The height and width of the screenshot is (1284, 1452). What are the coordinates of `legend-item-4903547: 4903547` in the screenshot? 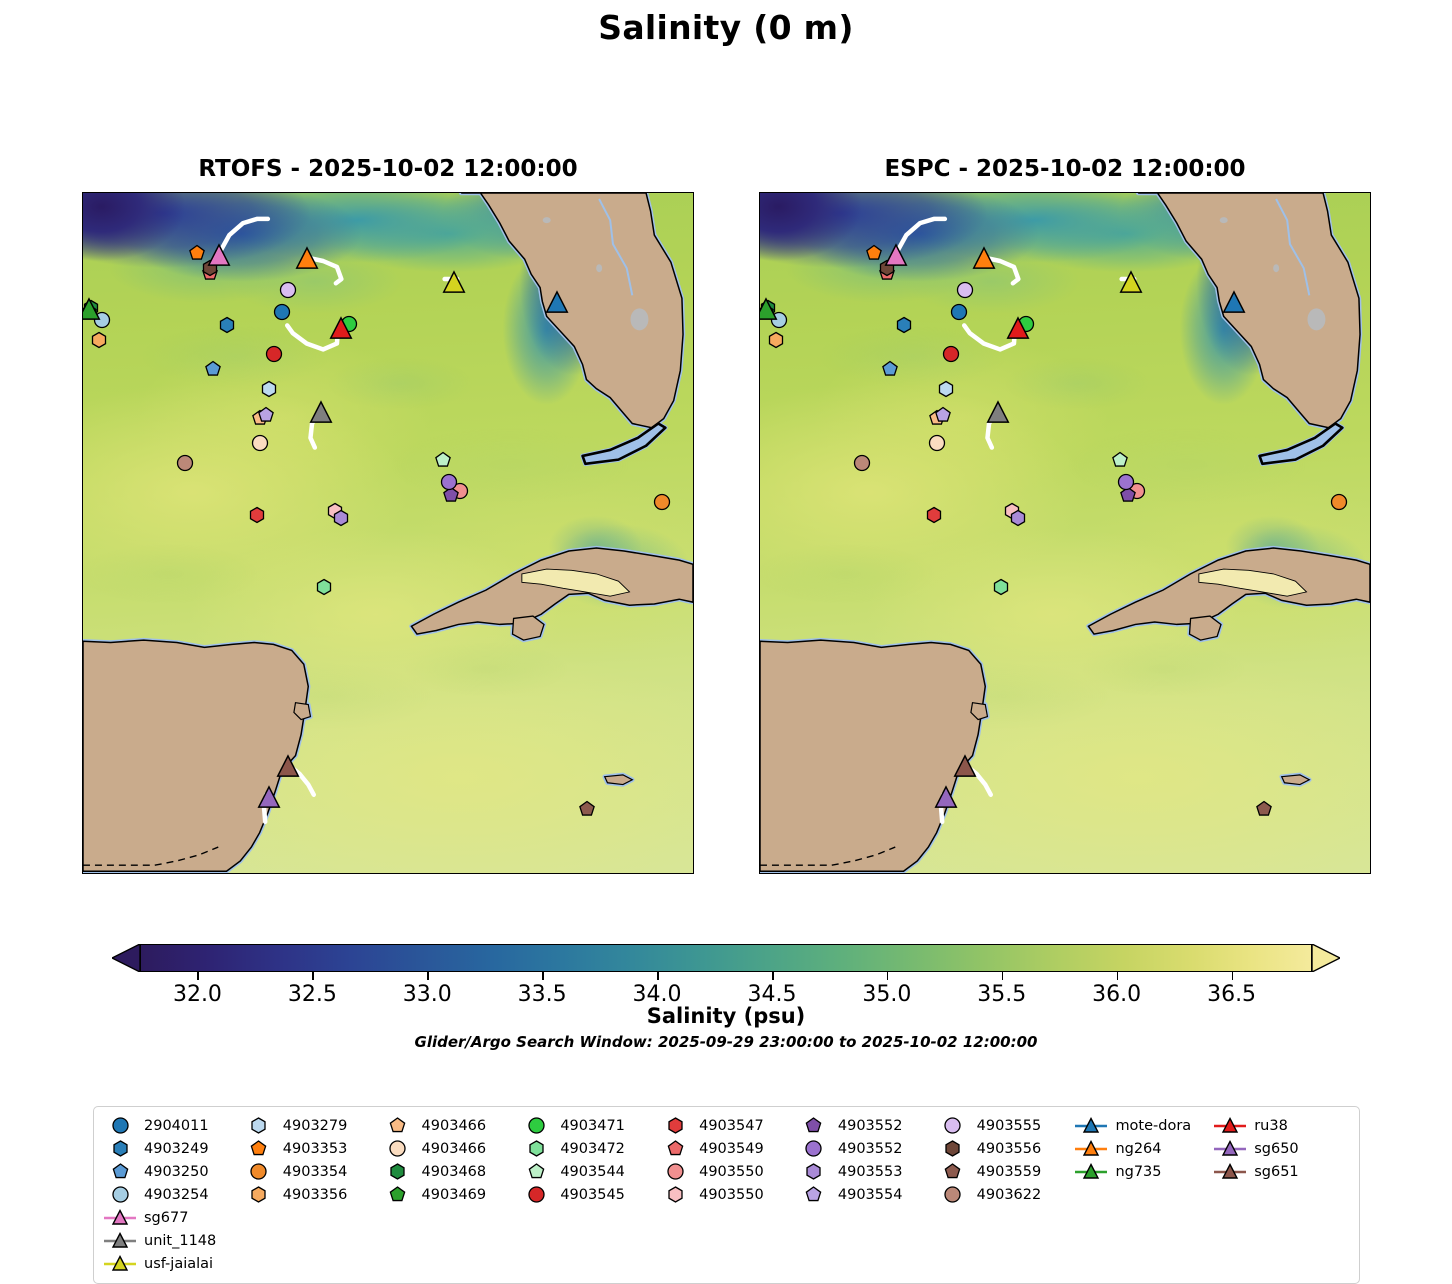 It's located at (726, 1125).